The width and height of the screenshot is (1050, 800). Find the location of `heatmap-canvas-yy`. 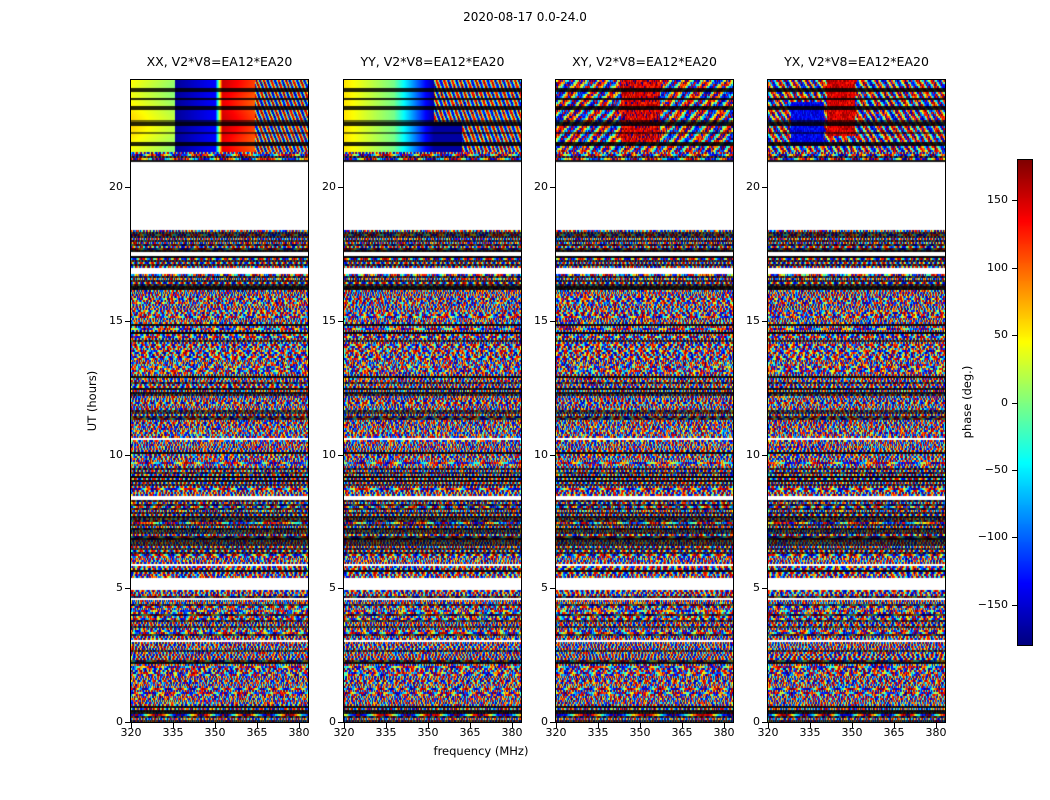

heatmap-canvas-yy is located at coordinates (432, 401).